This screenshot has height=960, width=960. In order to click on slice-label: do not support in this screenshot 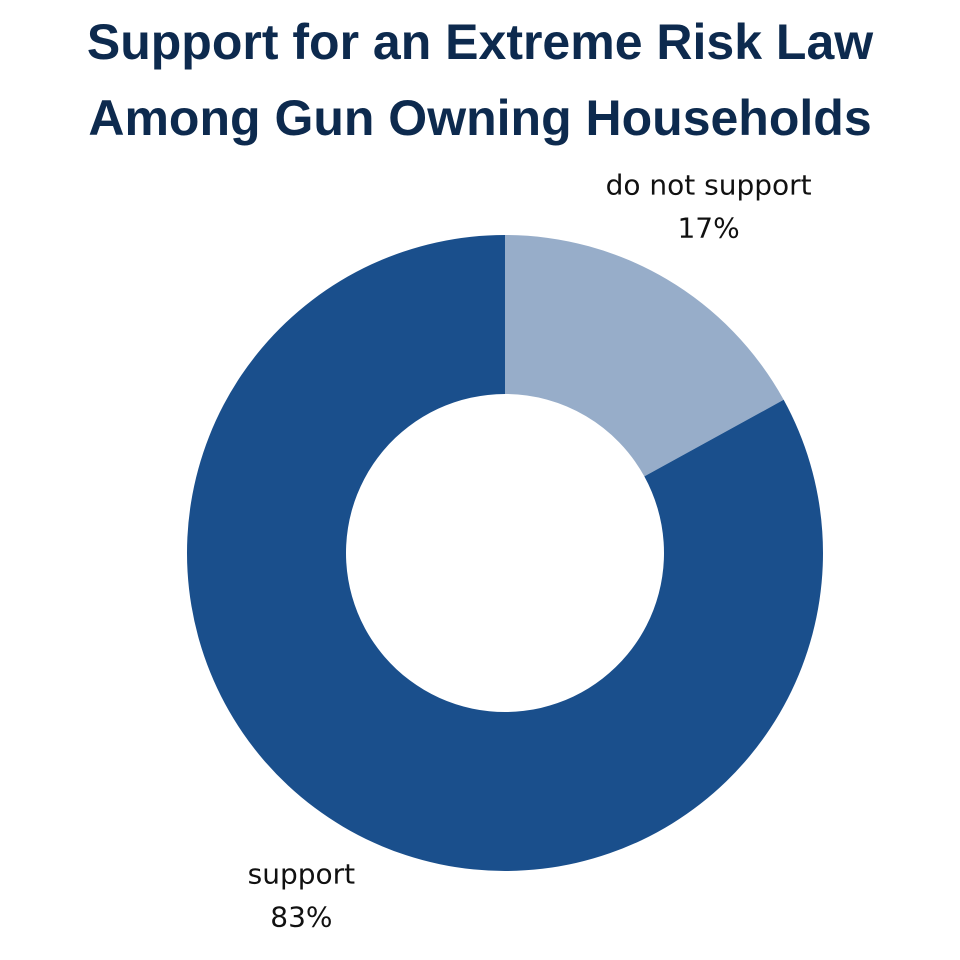, I will do `click(709, 185)`.